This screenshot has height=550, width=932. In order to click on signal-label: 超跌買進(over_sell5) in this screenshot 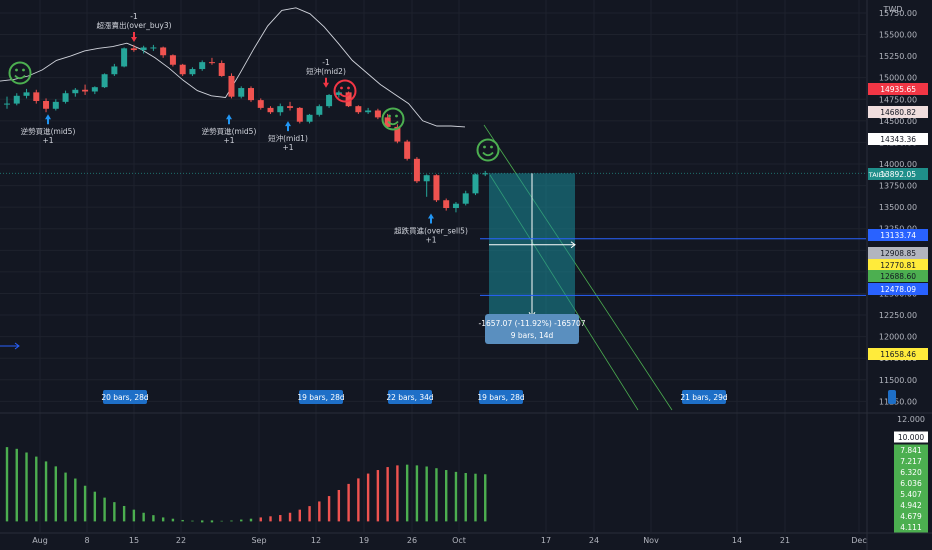, I will do `click(431, 230)`.